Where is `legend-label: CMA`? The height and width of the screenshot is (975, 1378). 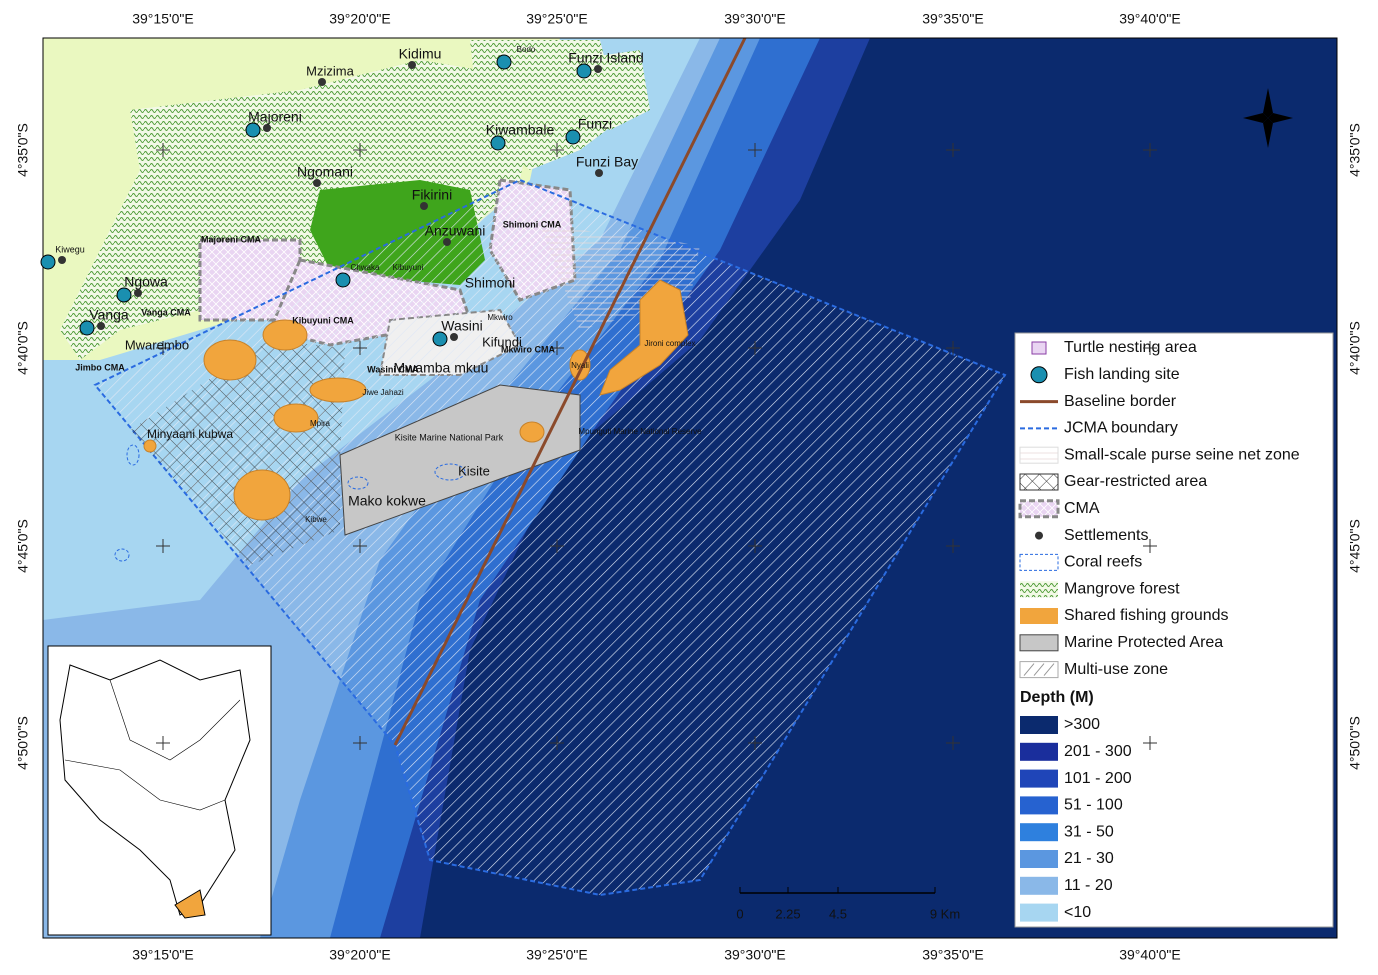 legend-label: CMA is located at coordinates (1082, 508).